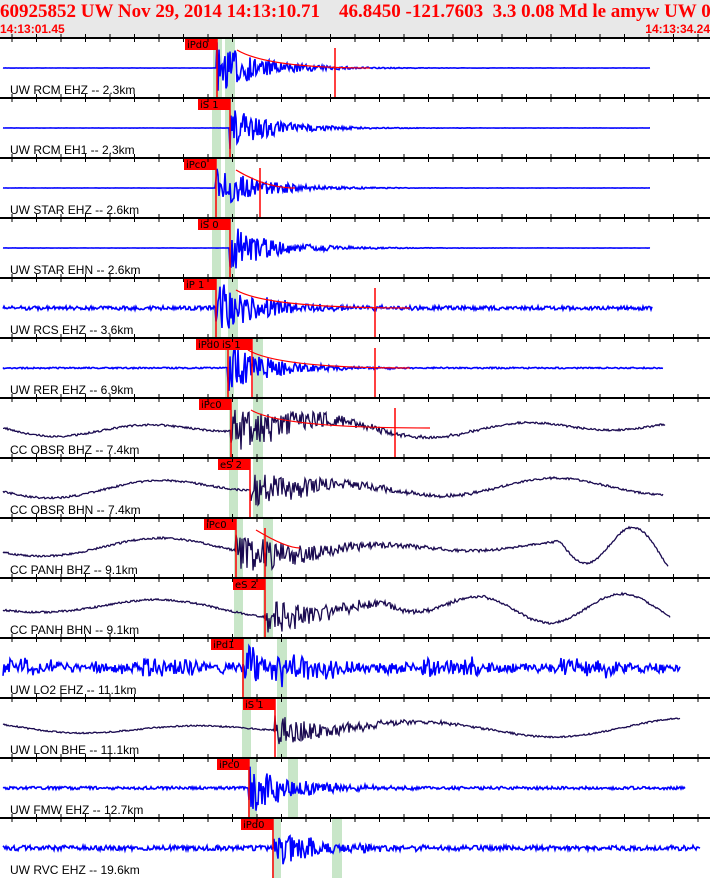 This screenshot has height=878, width=710. What do you see at coordinates (75, 510) in the screenshot?
I see `station-label: CC OBSR BHN -- 7.4km` at bounding box center [75, 510].